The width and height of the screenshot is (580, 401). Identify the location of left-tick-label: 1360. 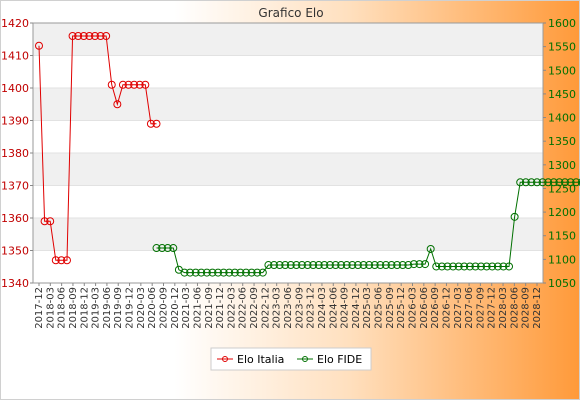
(15, 218).